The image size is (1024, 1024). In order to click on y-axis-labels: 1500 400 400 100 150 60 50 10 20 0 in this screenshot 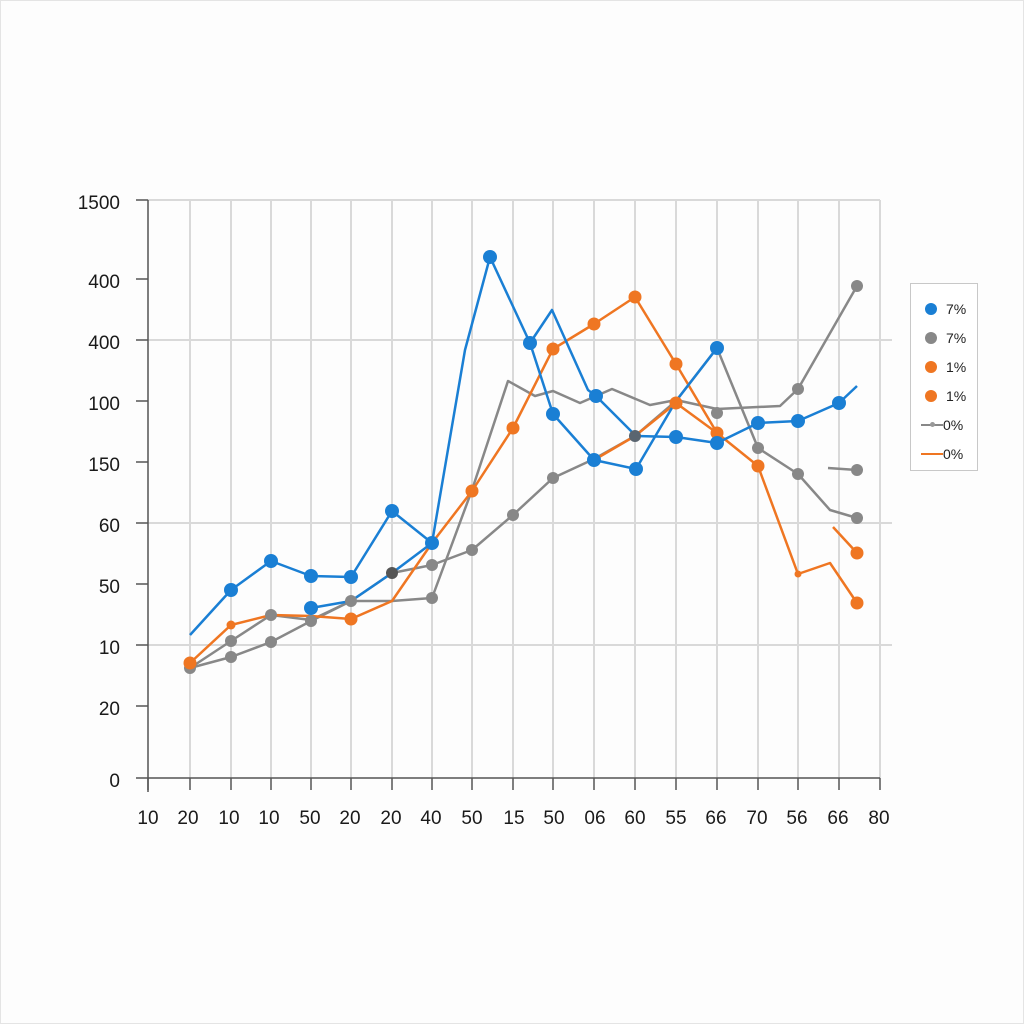, I will do `click(99, 492)`.